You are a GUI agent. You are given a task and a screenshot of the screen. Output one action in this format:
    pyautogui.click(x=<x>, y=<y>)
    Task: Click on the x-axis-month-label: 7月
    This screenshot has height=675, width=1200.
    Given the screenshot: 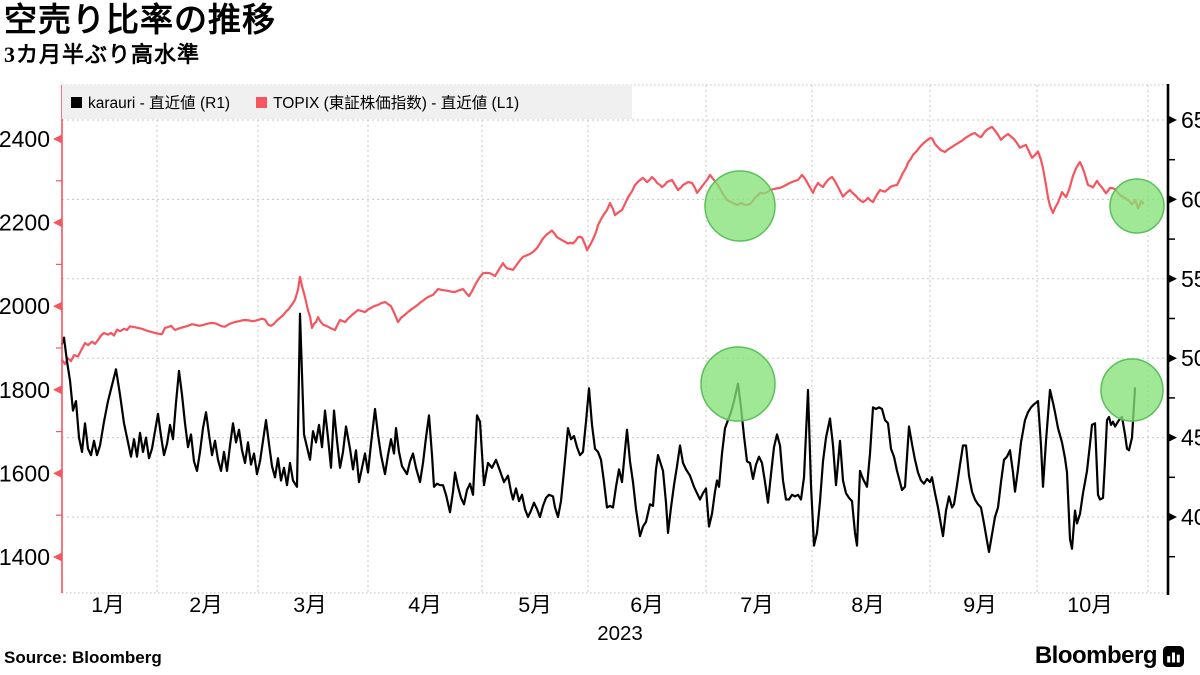 What is the action you would take?
    pyautogui.click(x=756, y=605)
    